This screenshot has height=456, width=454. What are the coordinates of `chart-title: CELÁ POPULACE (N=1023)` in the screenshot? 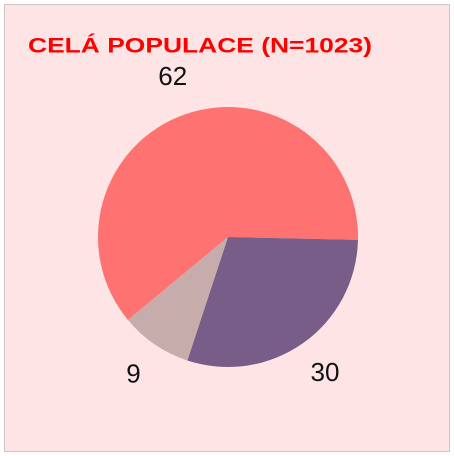 It's located at (200, 46).